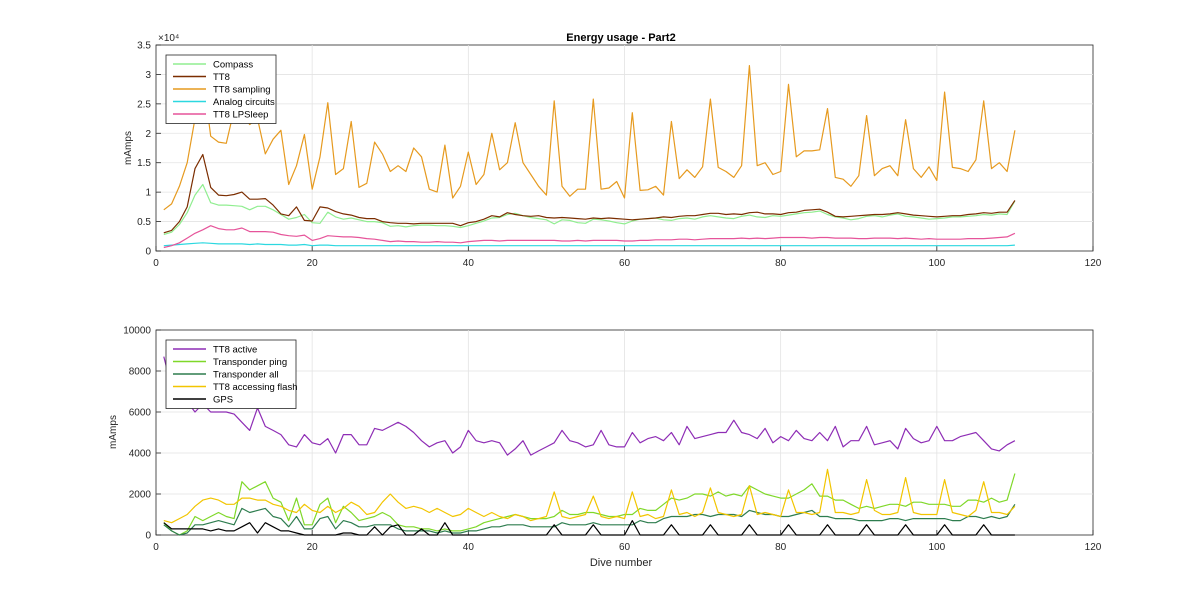  Describe the element at coordinates (148, 134) in the screenshot. I see `y-tick-label: 2` at that location.